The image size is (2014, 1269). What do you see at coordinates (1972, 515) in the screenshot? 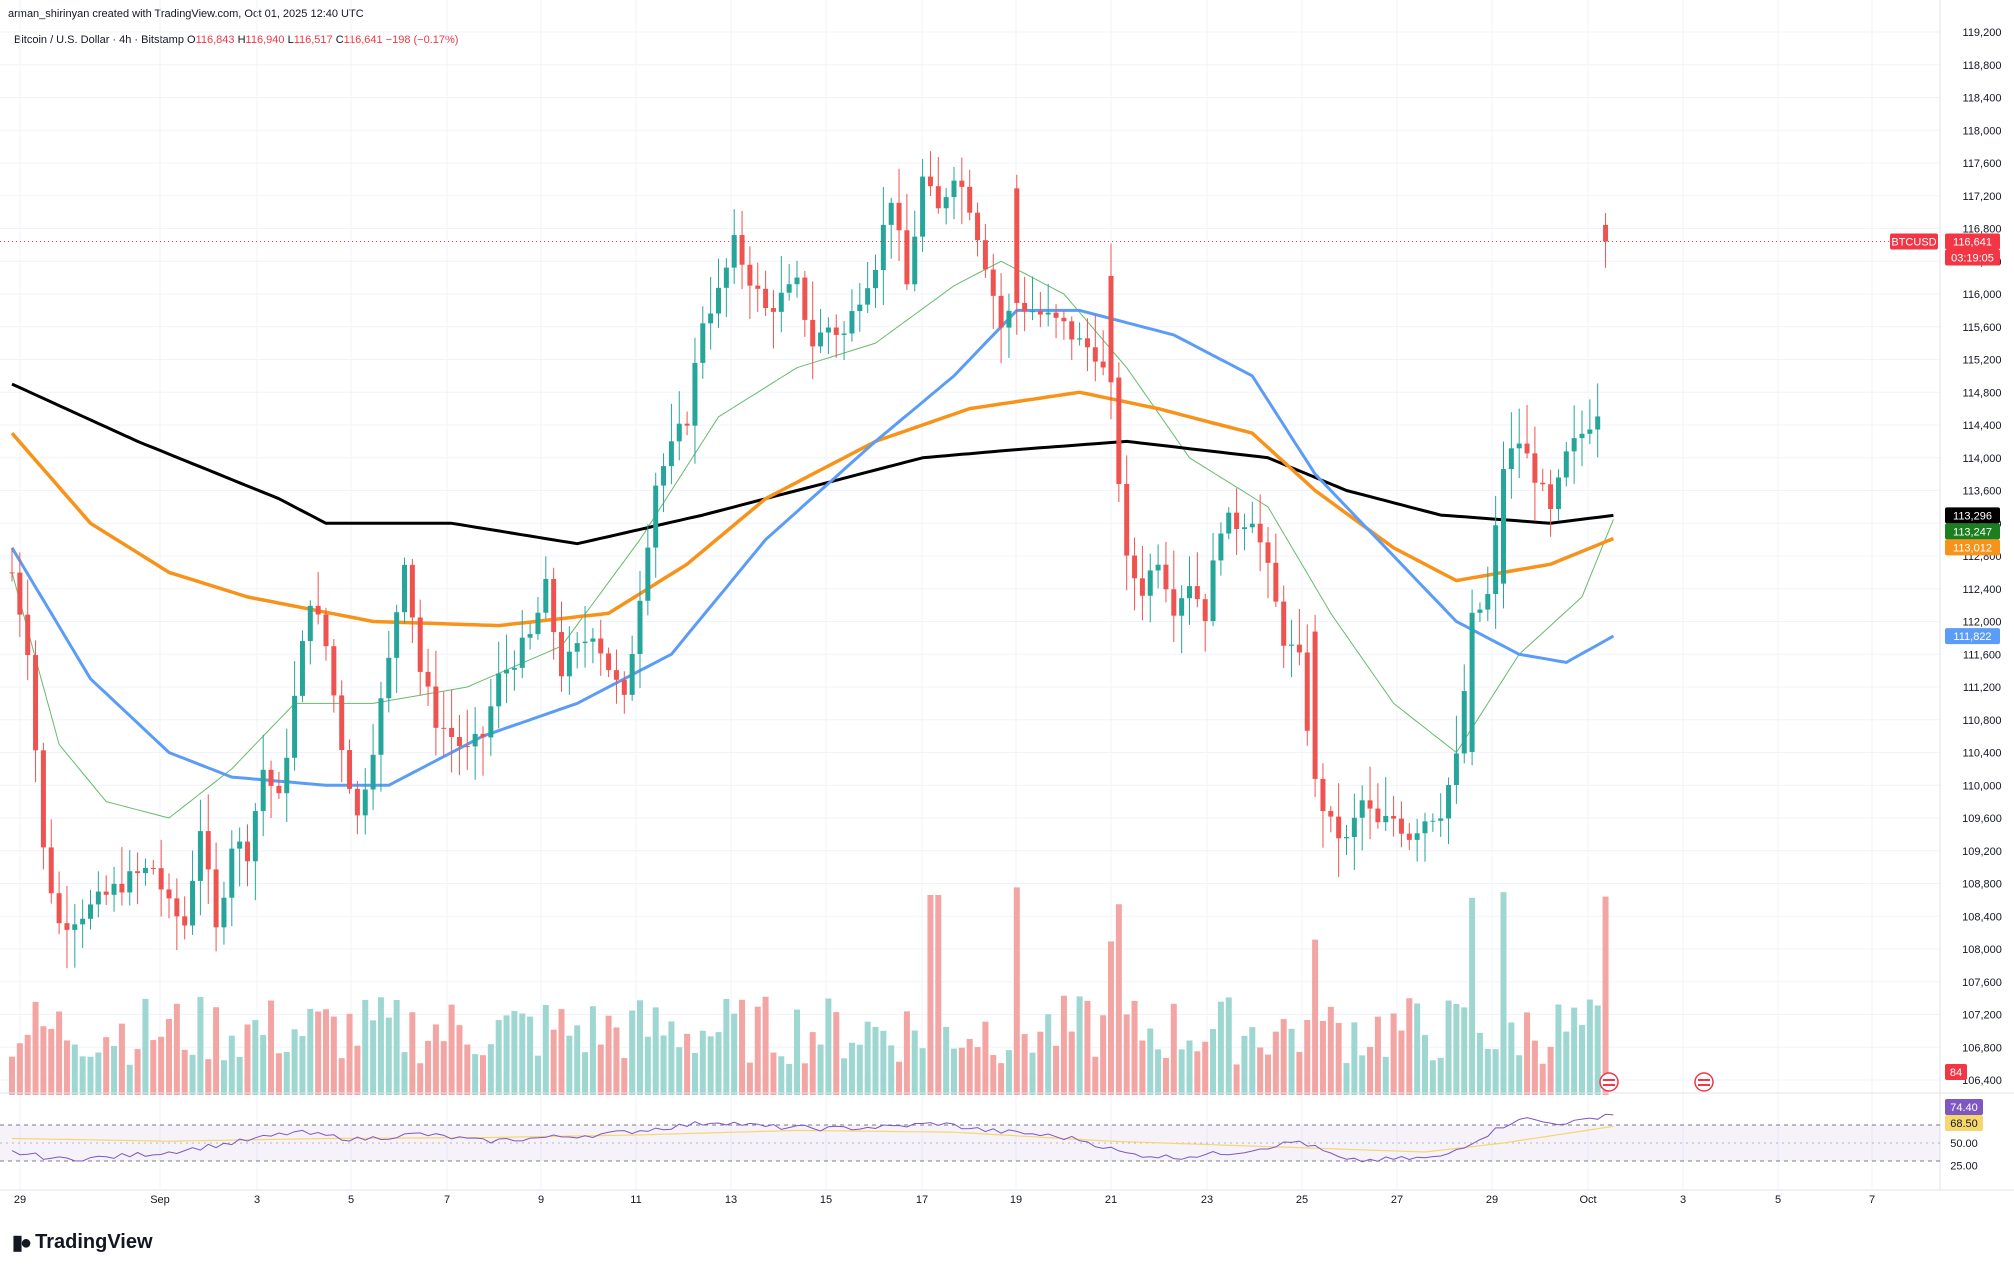
I see `ma-black-tag-bg` at bounding box center [1972, 515].